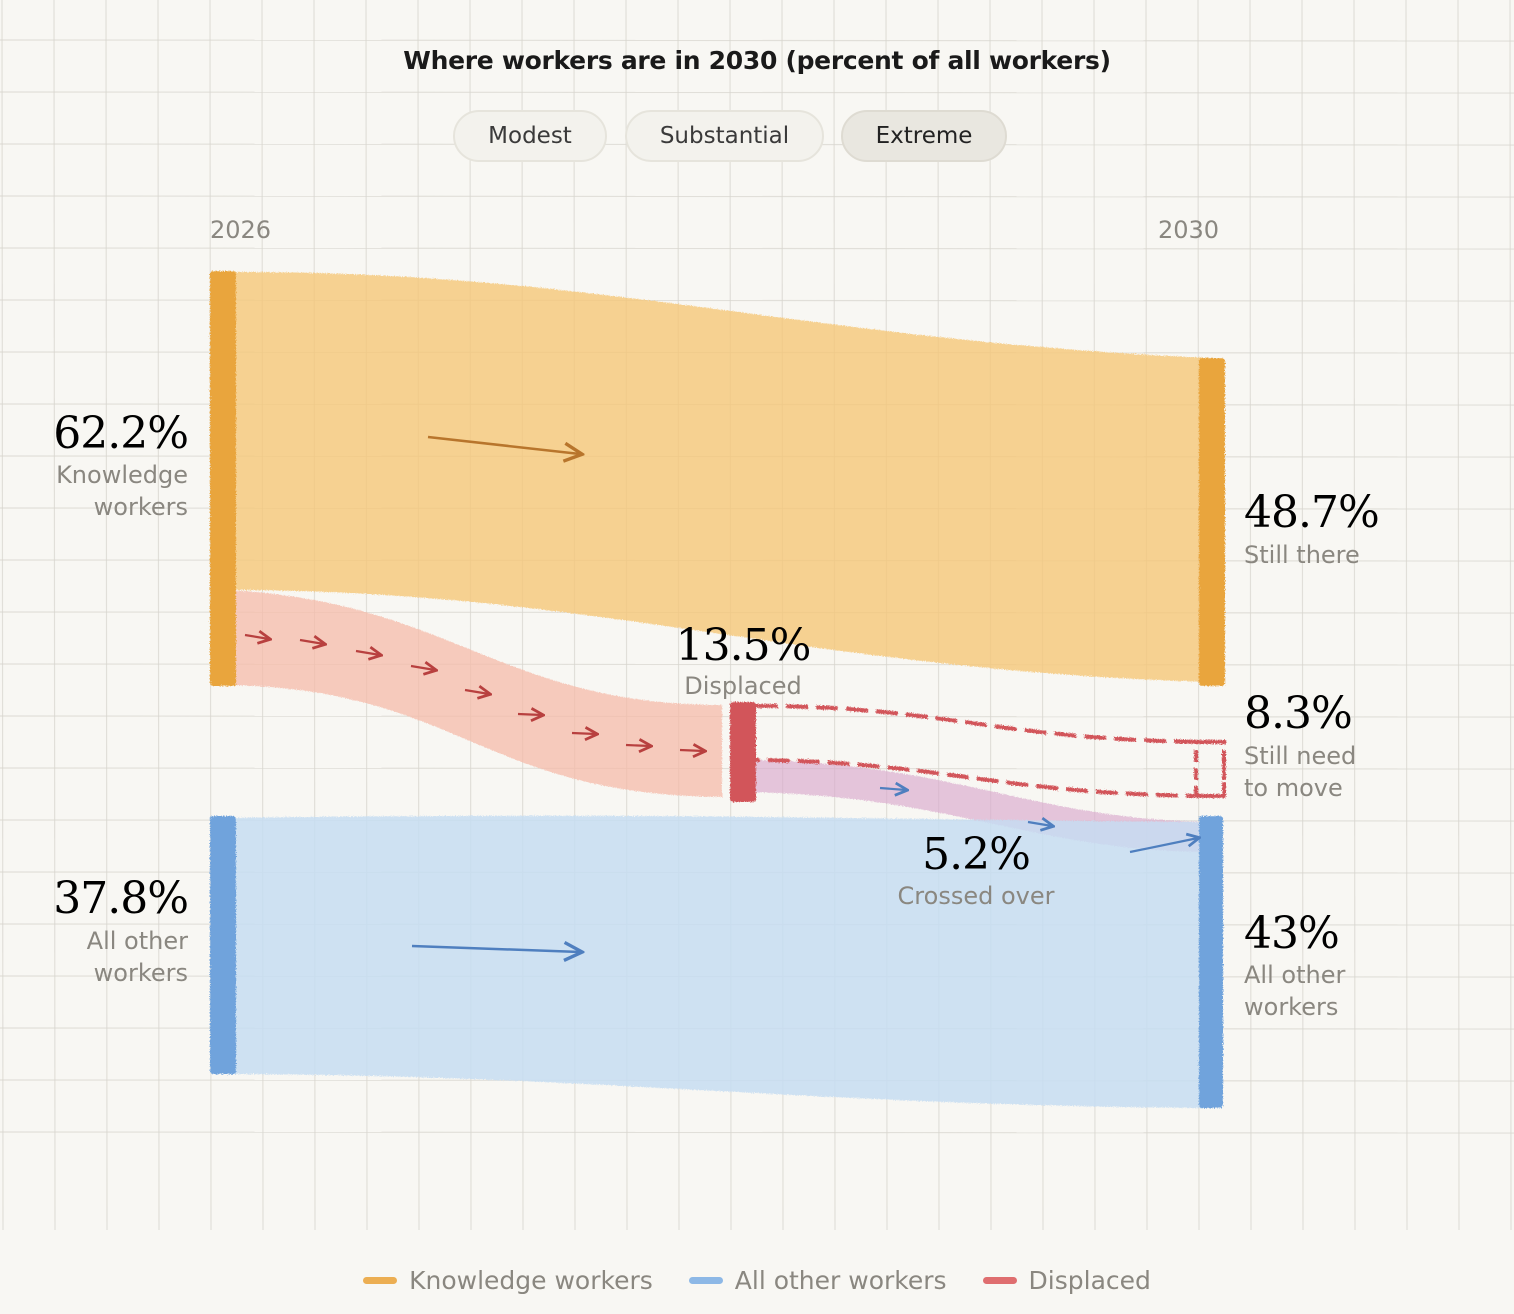 This screenshot has width=1514, height=1314. I want to click on other-2026-label-2: workers, so click(141, 973).